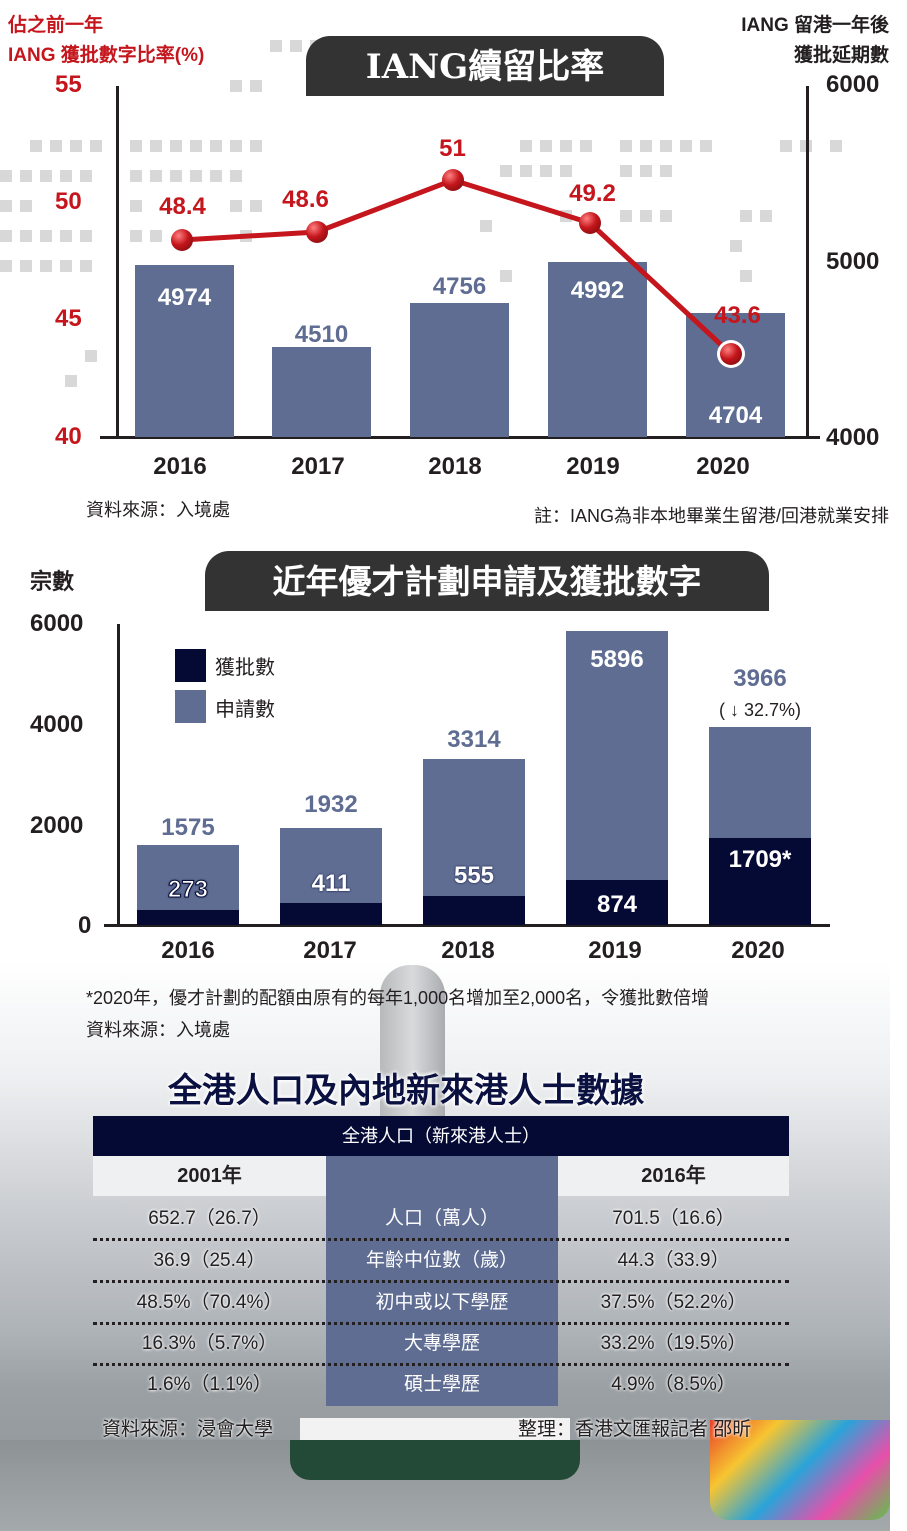 Image resolution: width=907 pixels, height=1531 pixels. I want to click on rate-point-2017, so click(317, 232).